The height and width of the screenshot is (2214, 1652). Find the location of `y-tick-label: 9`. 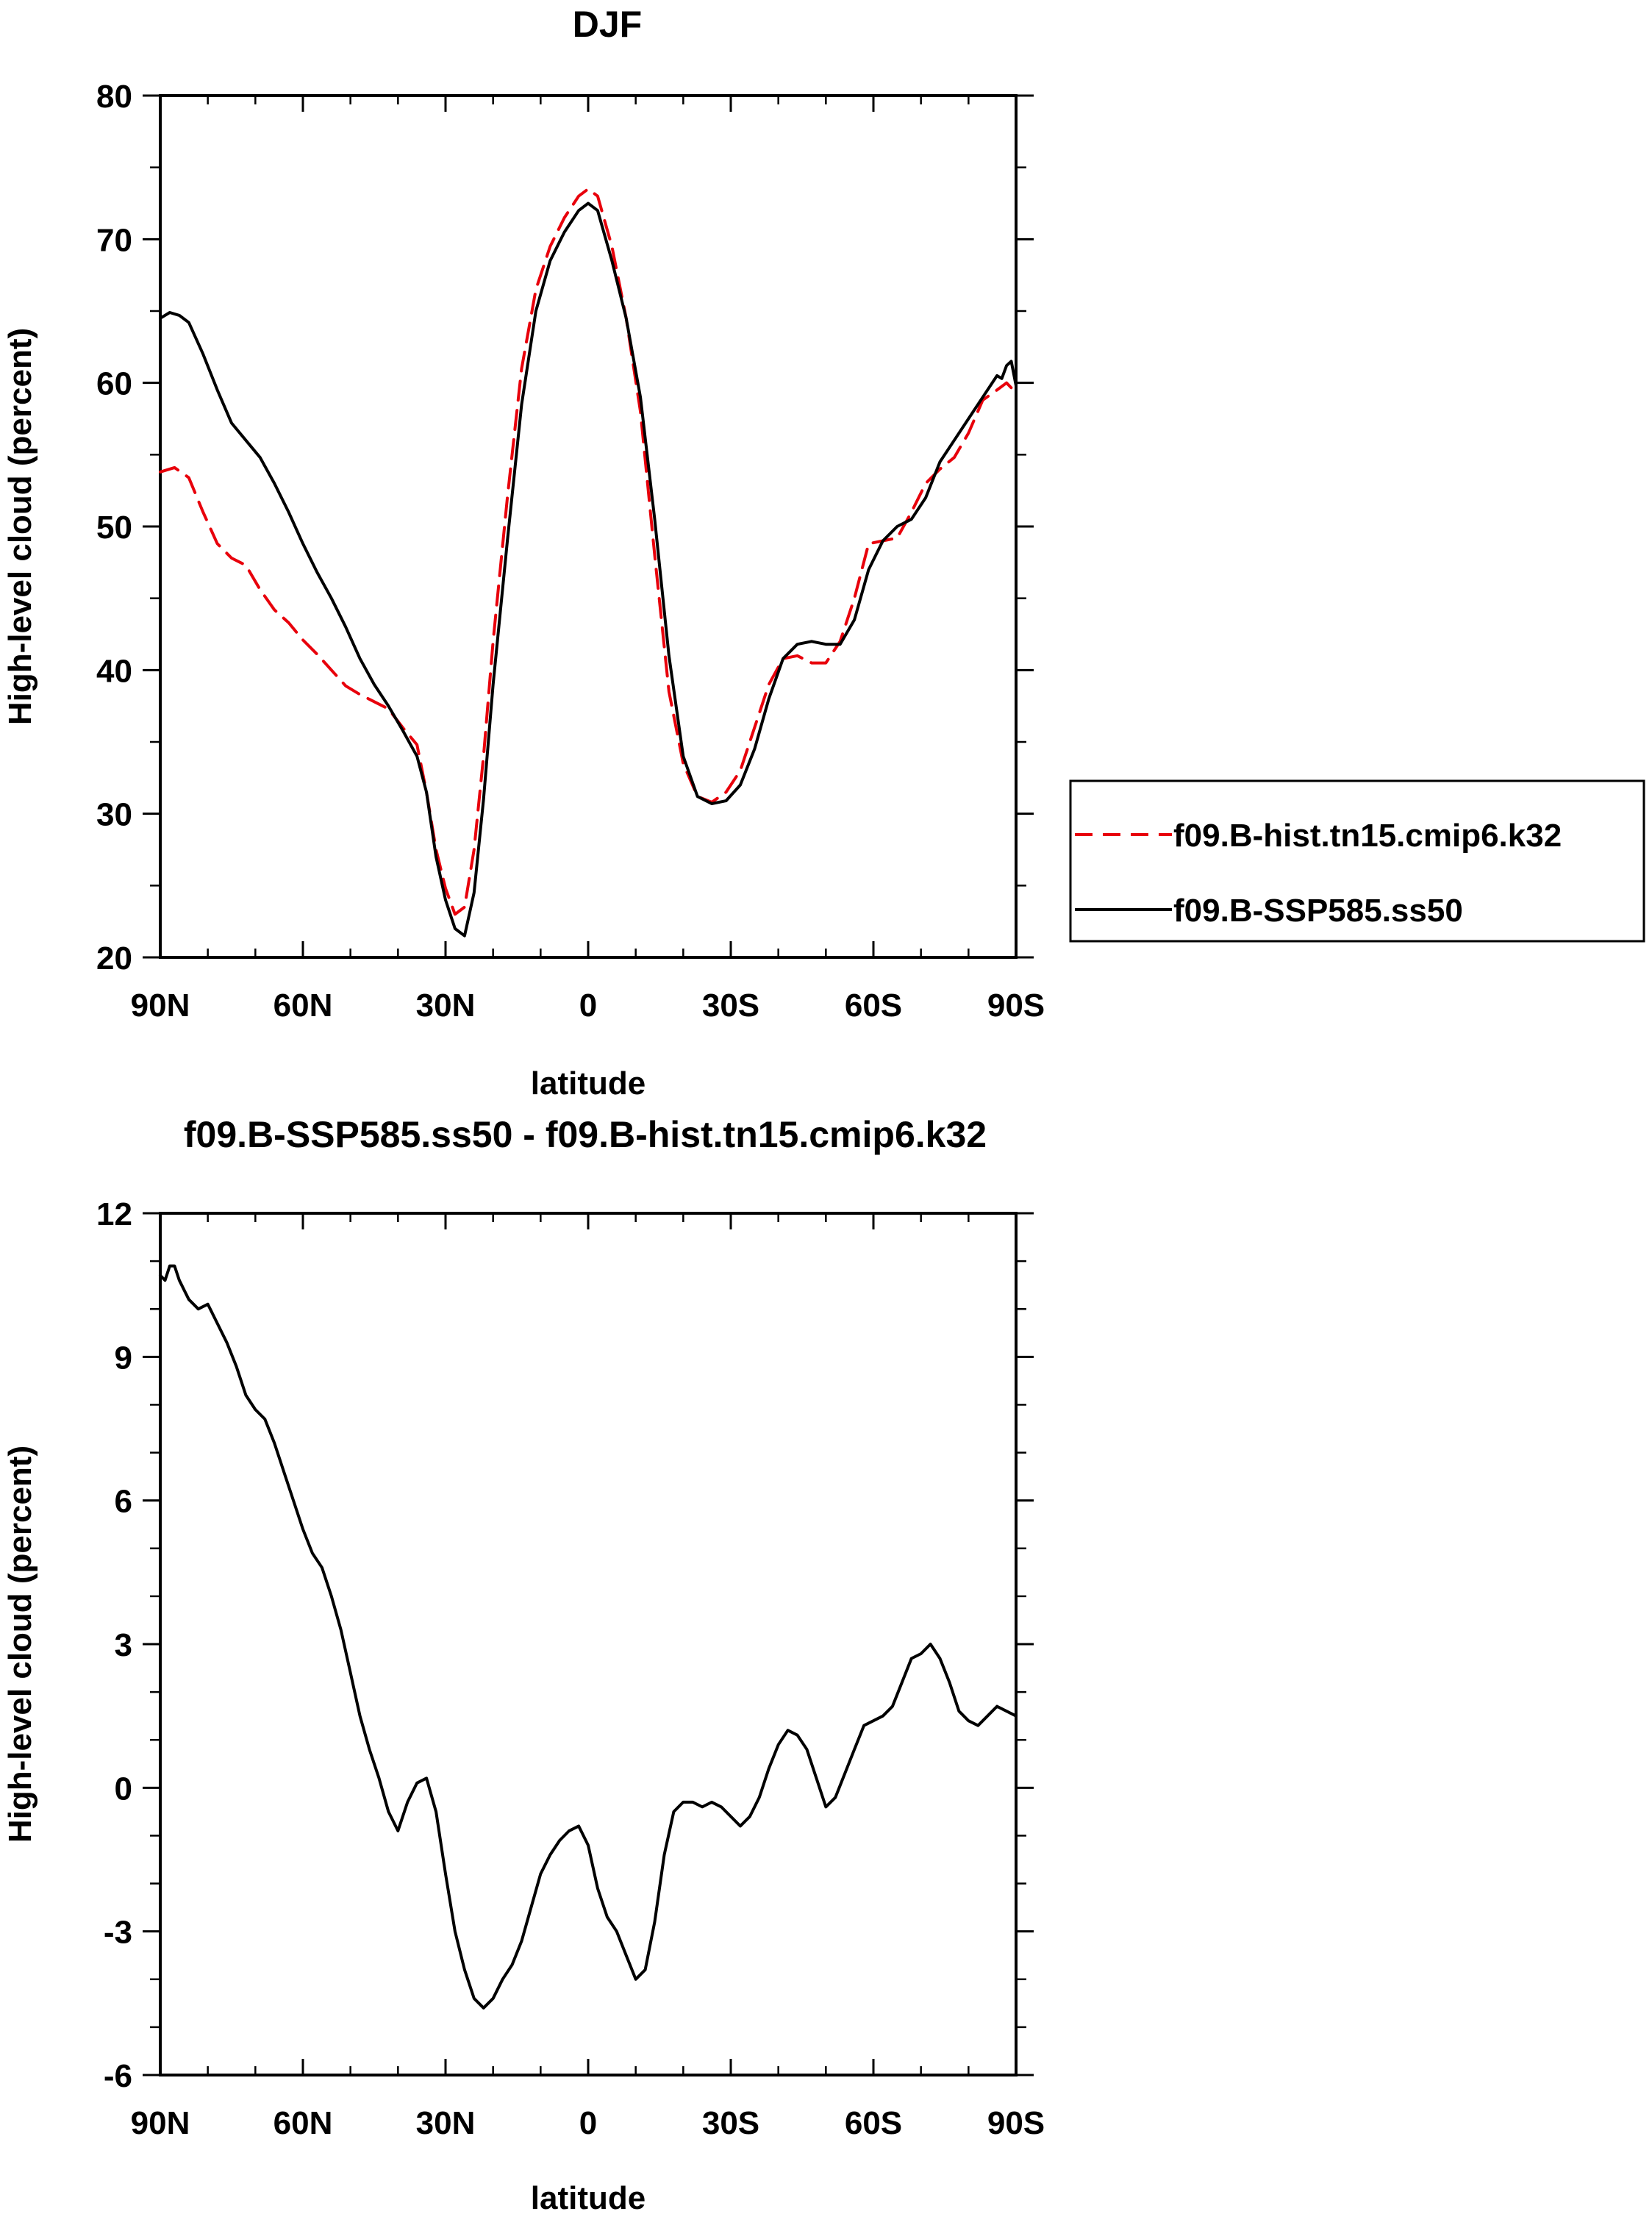

y-tick-label: 9 is located at coordinates (123, 1358).